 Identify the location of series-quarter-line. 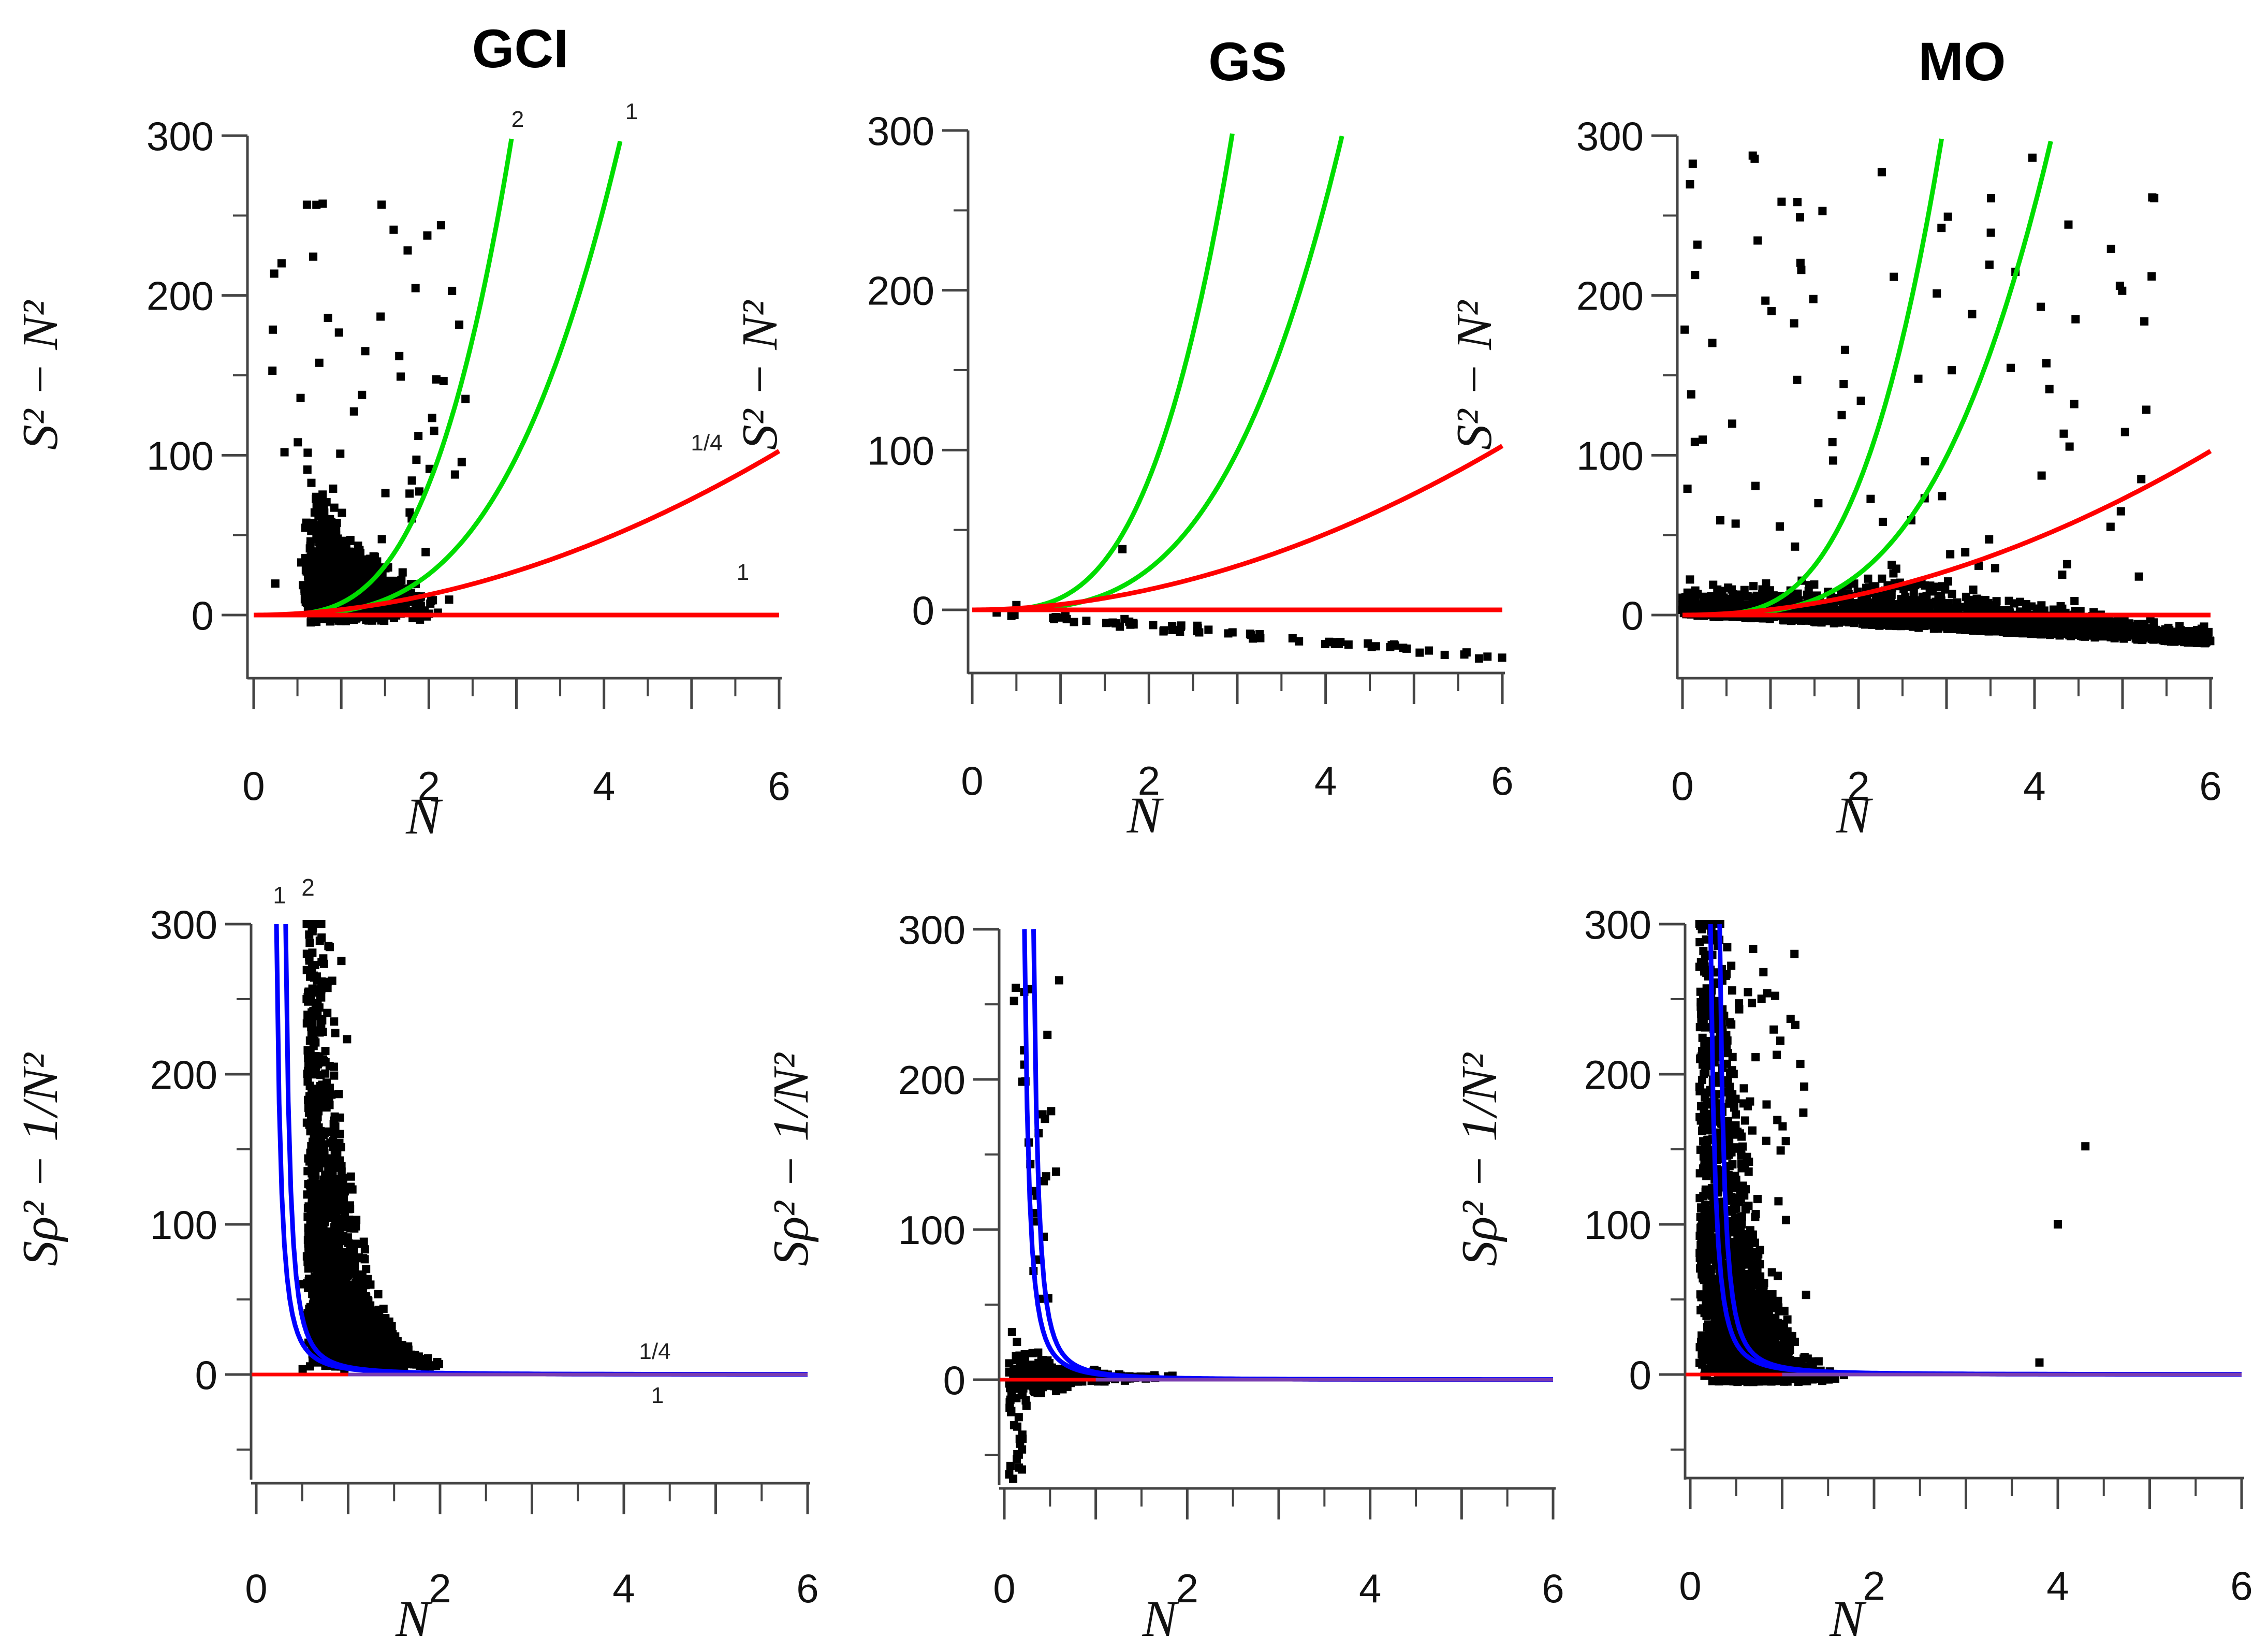
(517, 533).